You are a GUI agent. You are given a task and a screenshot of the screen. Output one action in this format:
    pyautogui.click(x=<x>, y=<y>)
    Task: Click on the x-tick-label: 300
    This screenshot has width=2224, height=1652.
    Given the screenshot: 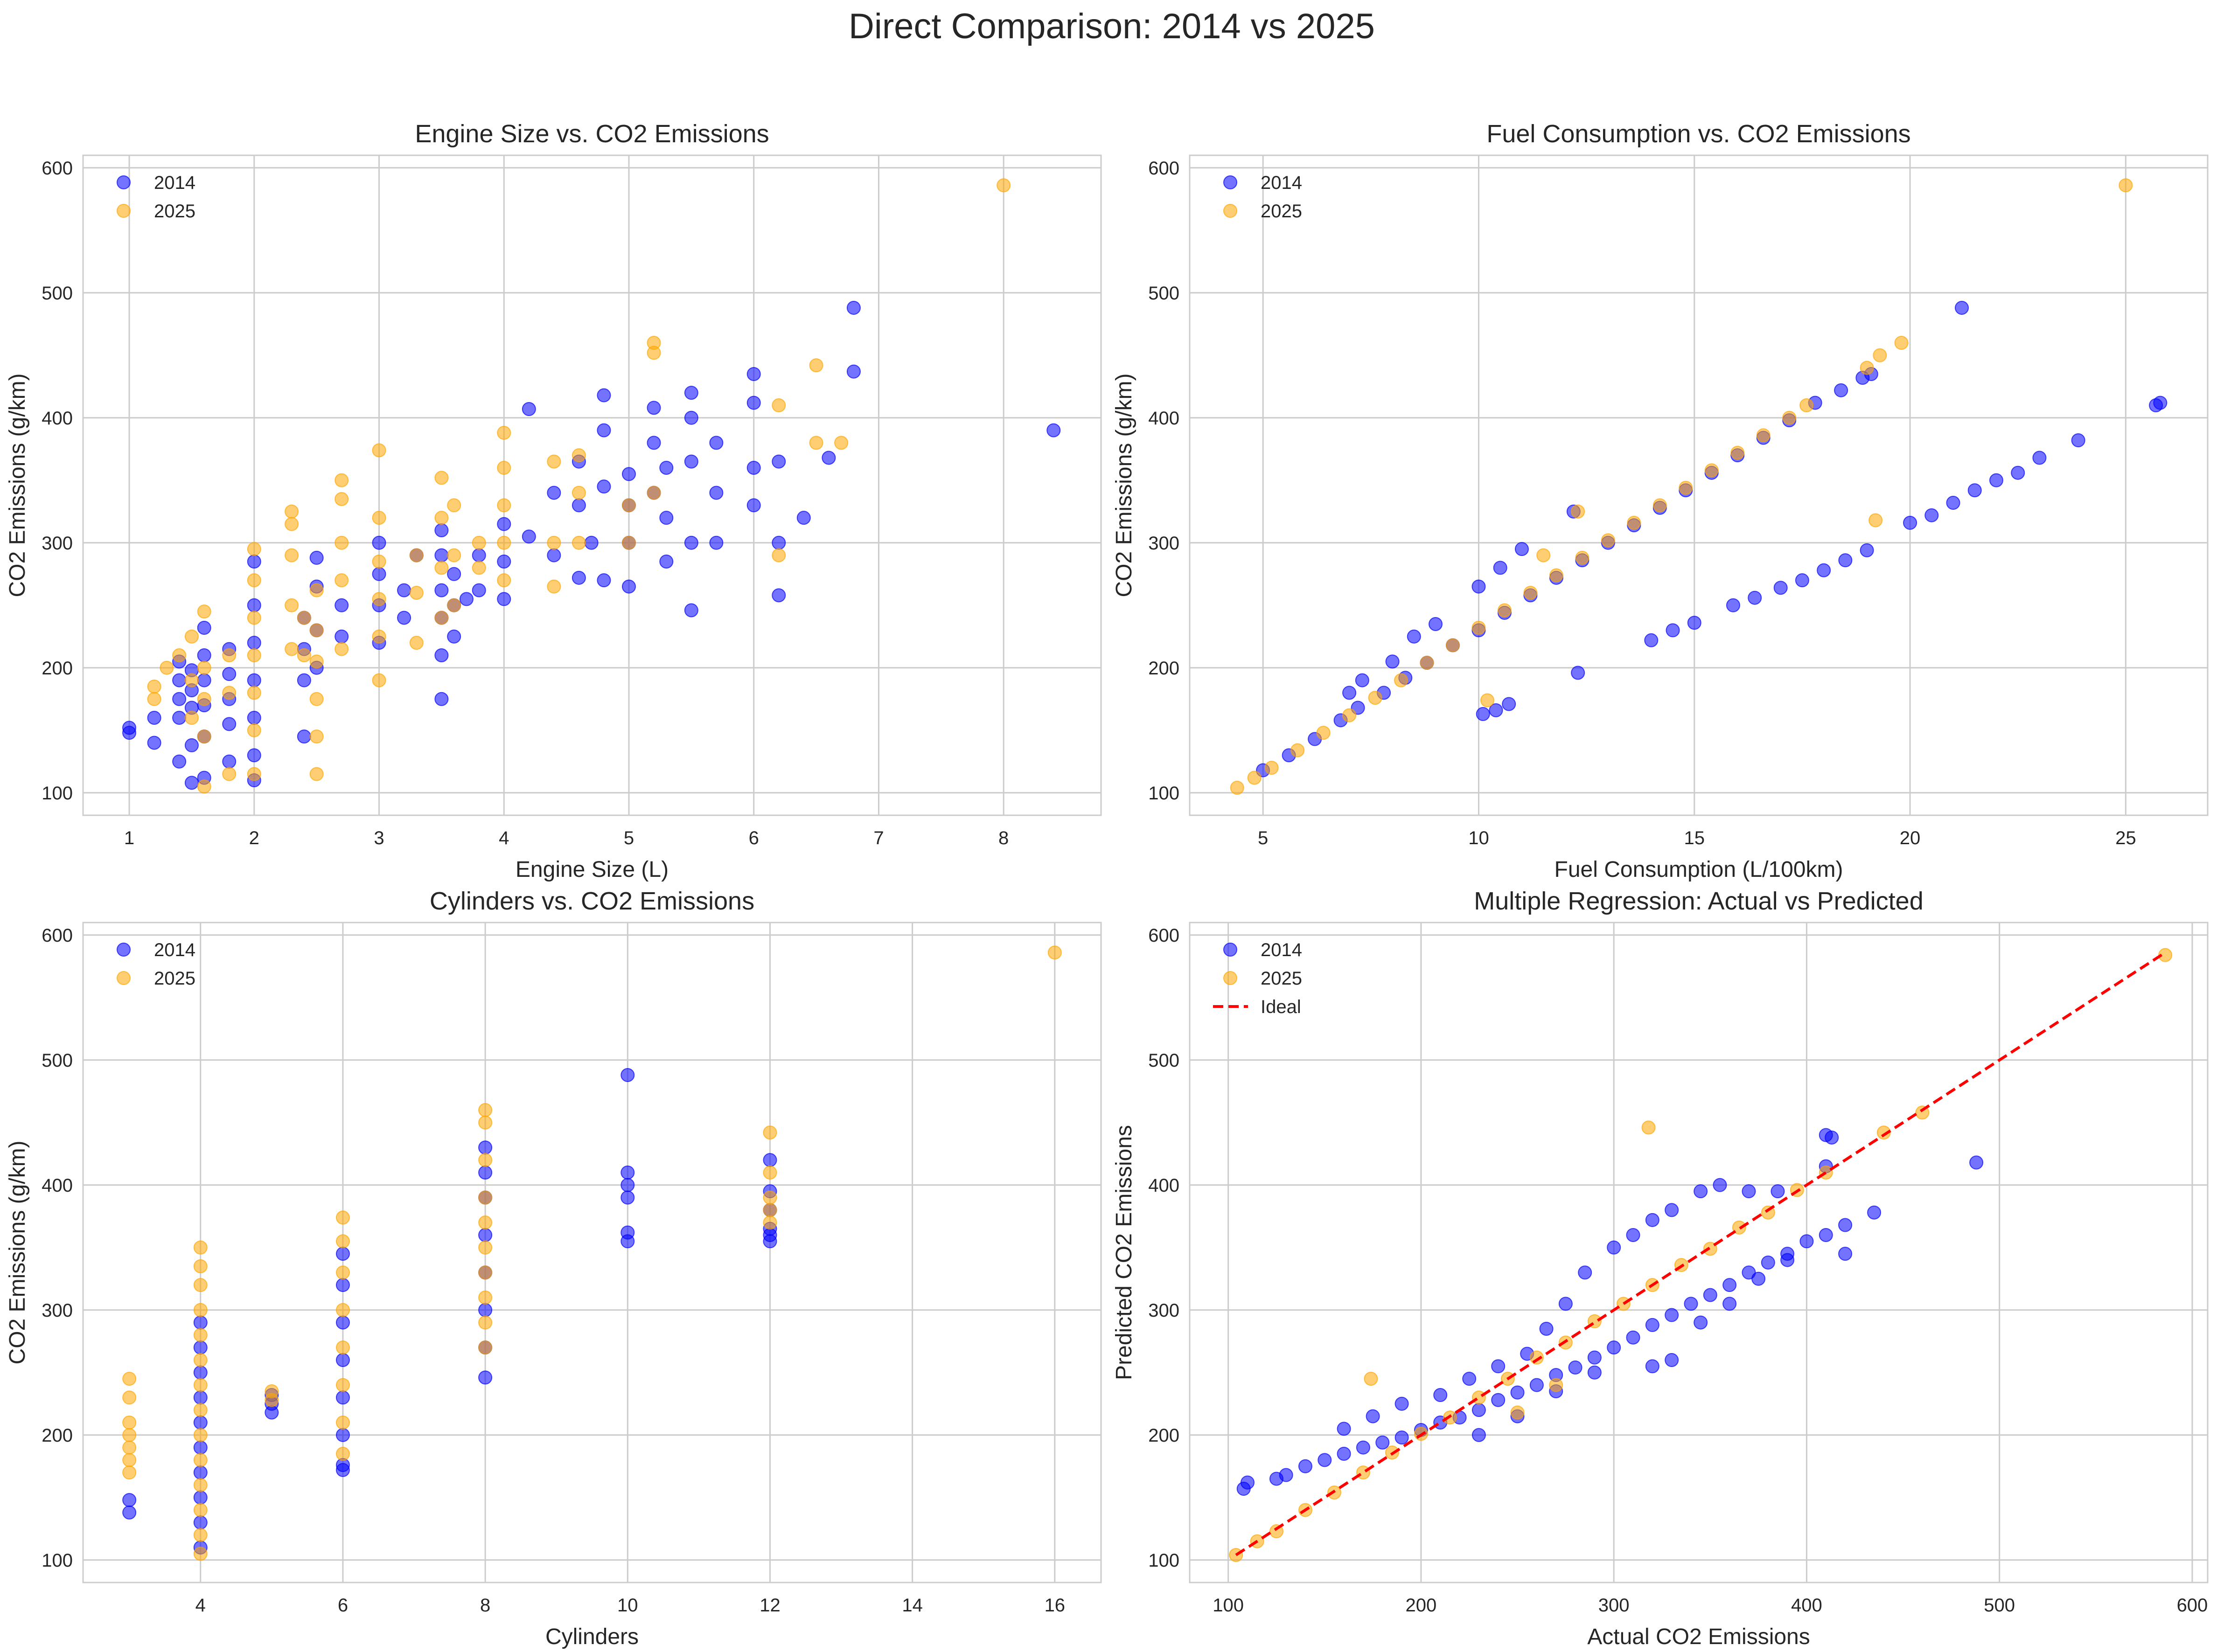 What is the action you would take?
    pyautogui.click(x=1614, y=1606)
    